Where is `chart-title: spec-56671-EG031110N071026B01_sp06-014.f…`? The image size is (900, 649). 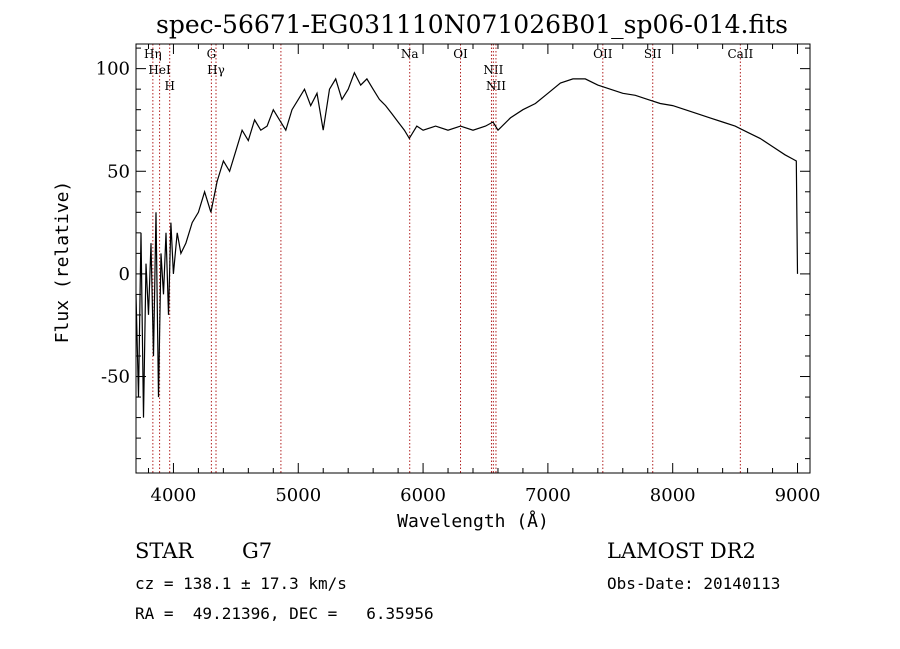
chart-title: spec-56671-EG031110N071026B01_sp06-014.f… is located at coordinates (472, 24).